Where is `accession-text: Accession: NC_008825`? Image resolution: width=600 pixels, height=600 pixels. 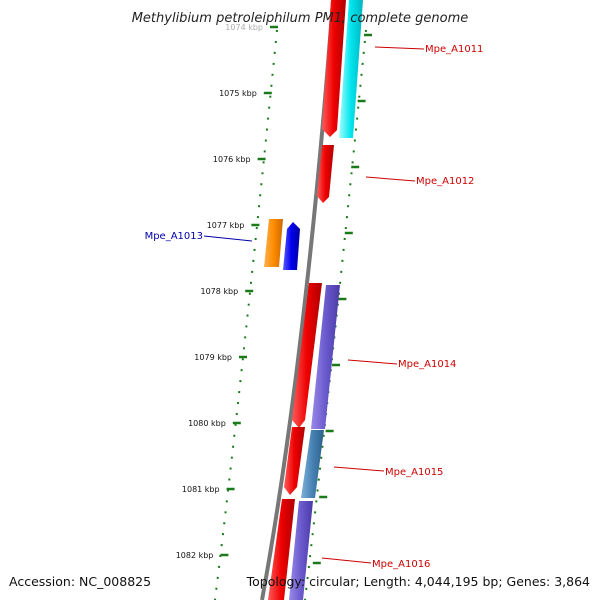 accession-text: Accession: NC_008825 is located at coordinates (80, 581).